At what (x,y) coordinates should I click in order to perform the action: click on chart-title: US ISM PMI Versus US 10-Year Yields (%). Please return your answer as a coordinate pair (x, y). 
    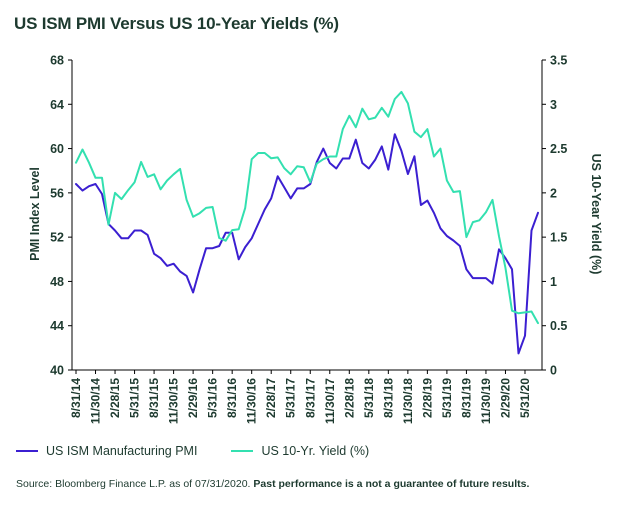
    Looking at the image, I should click on (176, 23).